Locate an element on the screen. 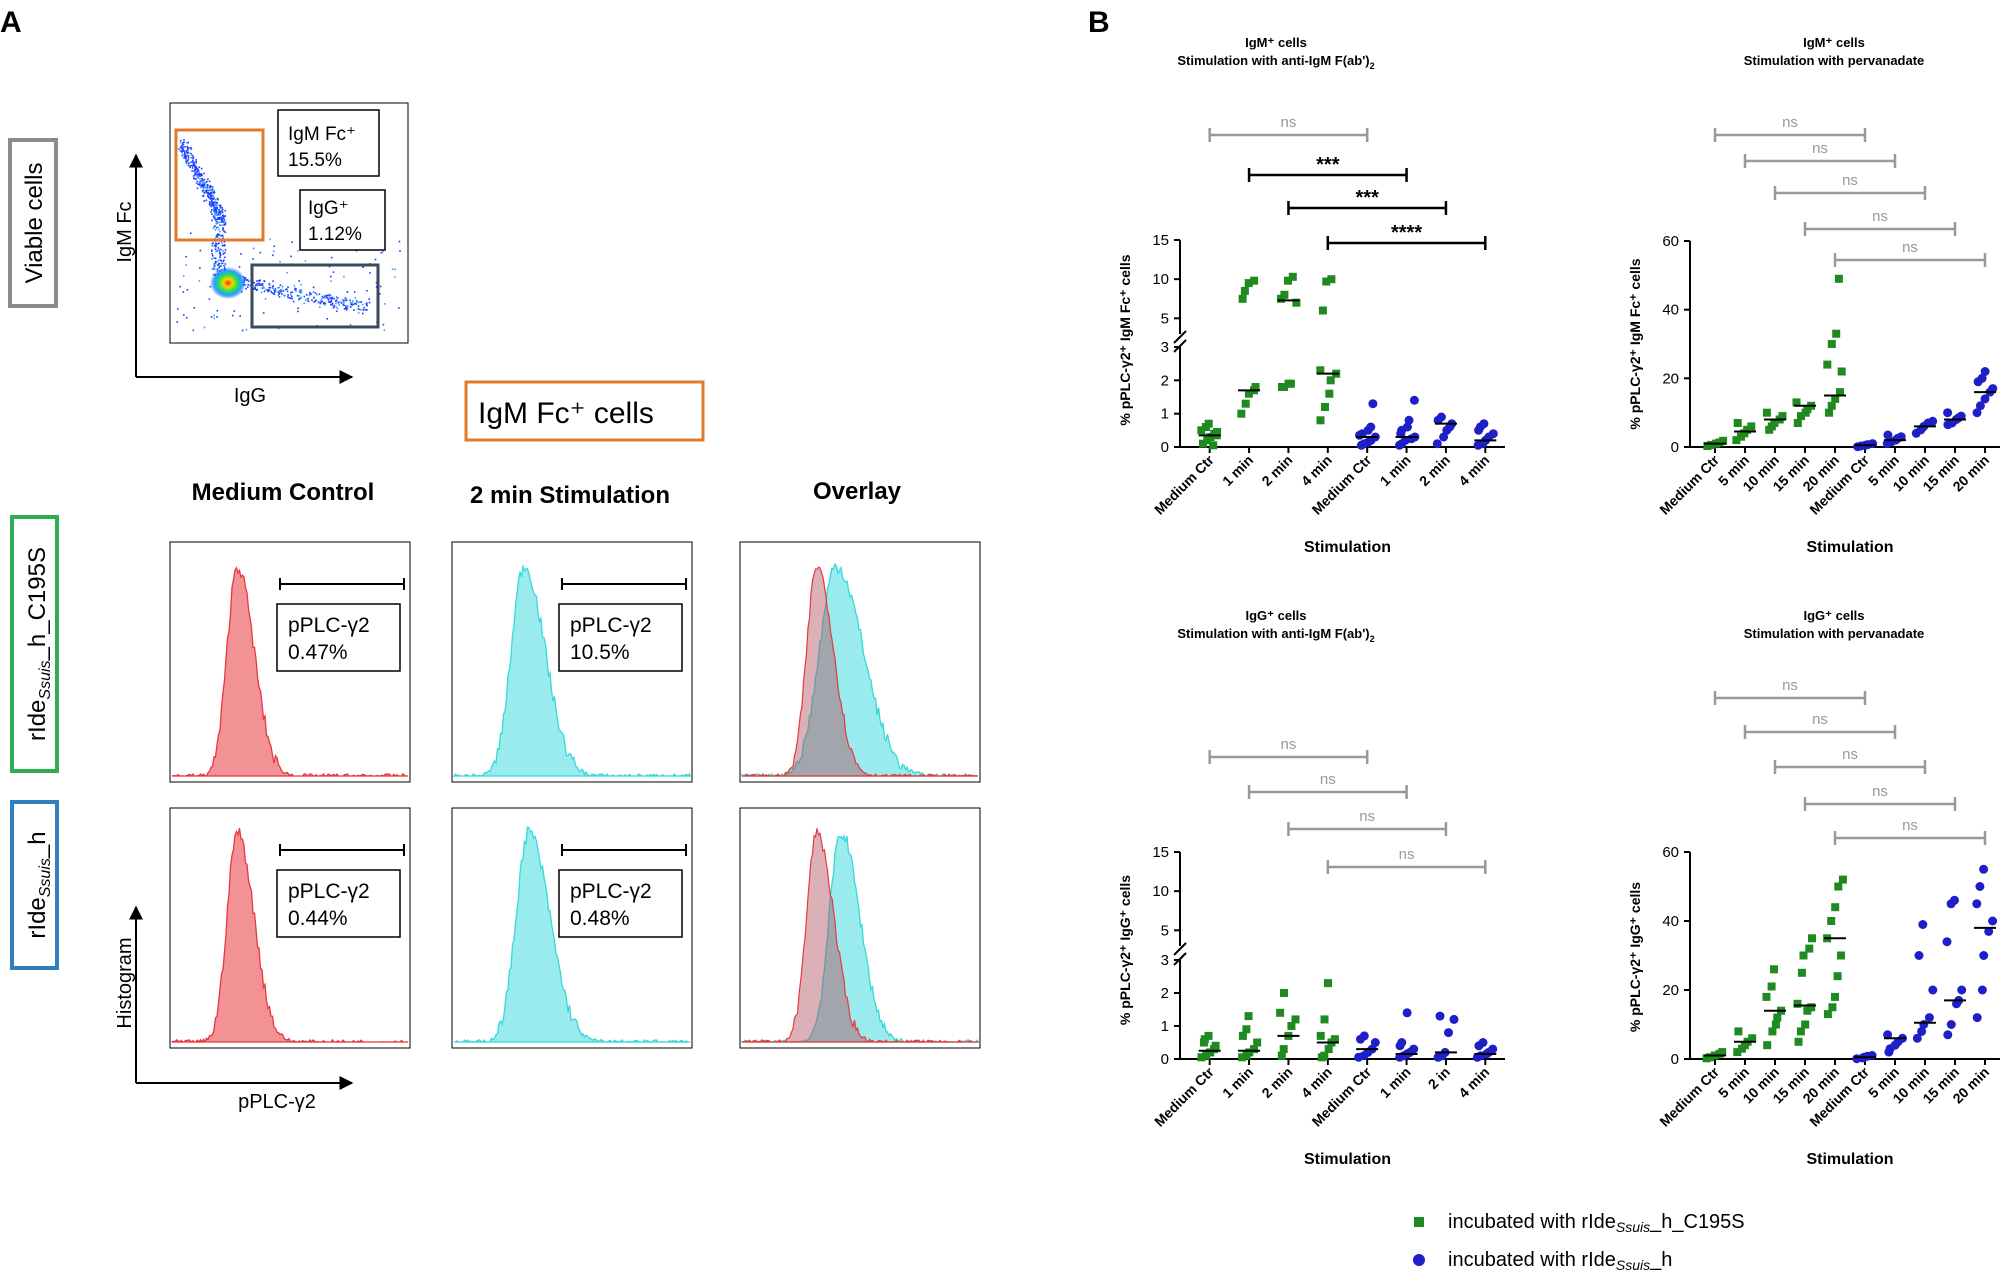 The width and height of the screenshot is (2008, 1273). chart-0-x-tick-label: Medium Ctr is located at coordinates (1184, 484).